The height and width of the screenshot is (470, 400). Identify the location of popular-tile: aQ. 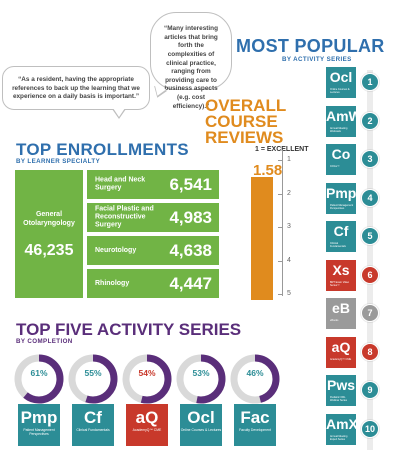
(341, 352).